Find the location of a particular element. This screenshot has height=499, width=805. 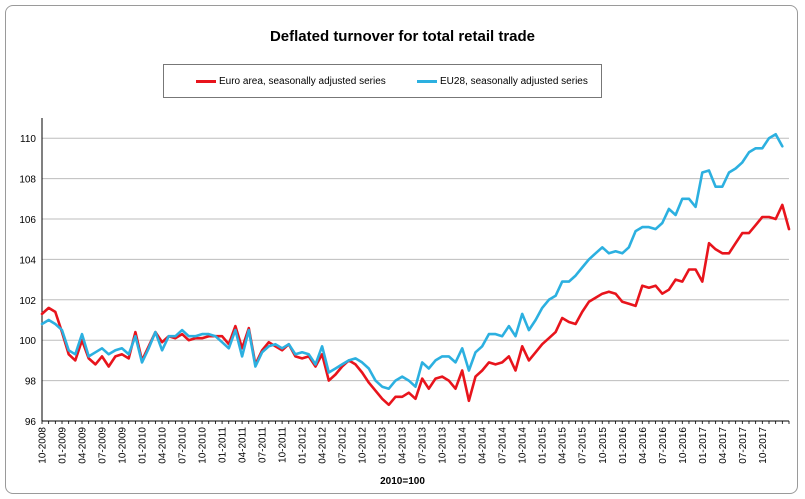

x-tick-label: 07-2012 is located at coordinates (343, 445).